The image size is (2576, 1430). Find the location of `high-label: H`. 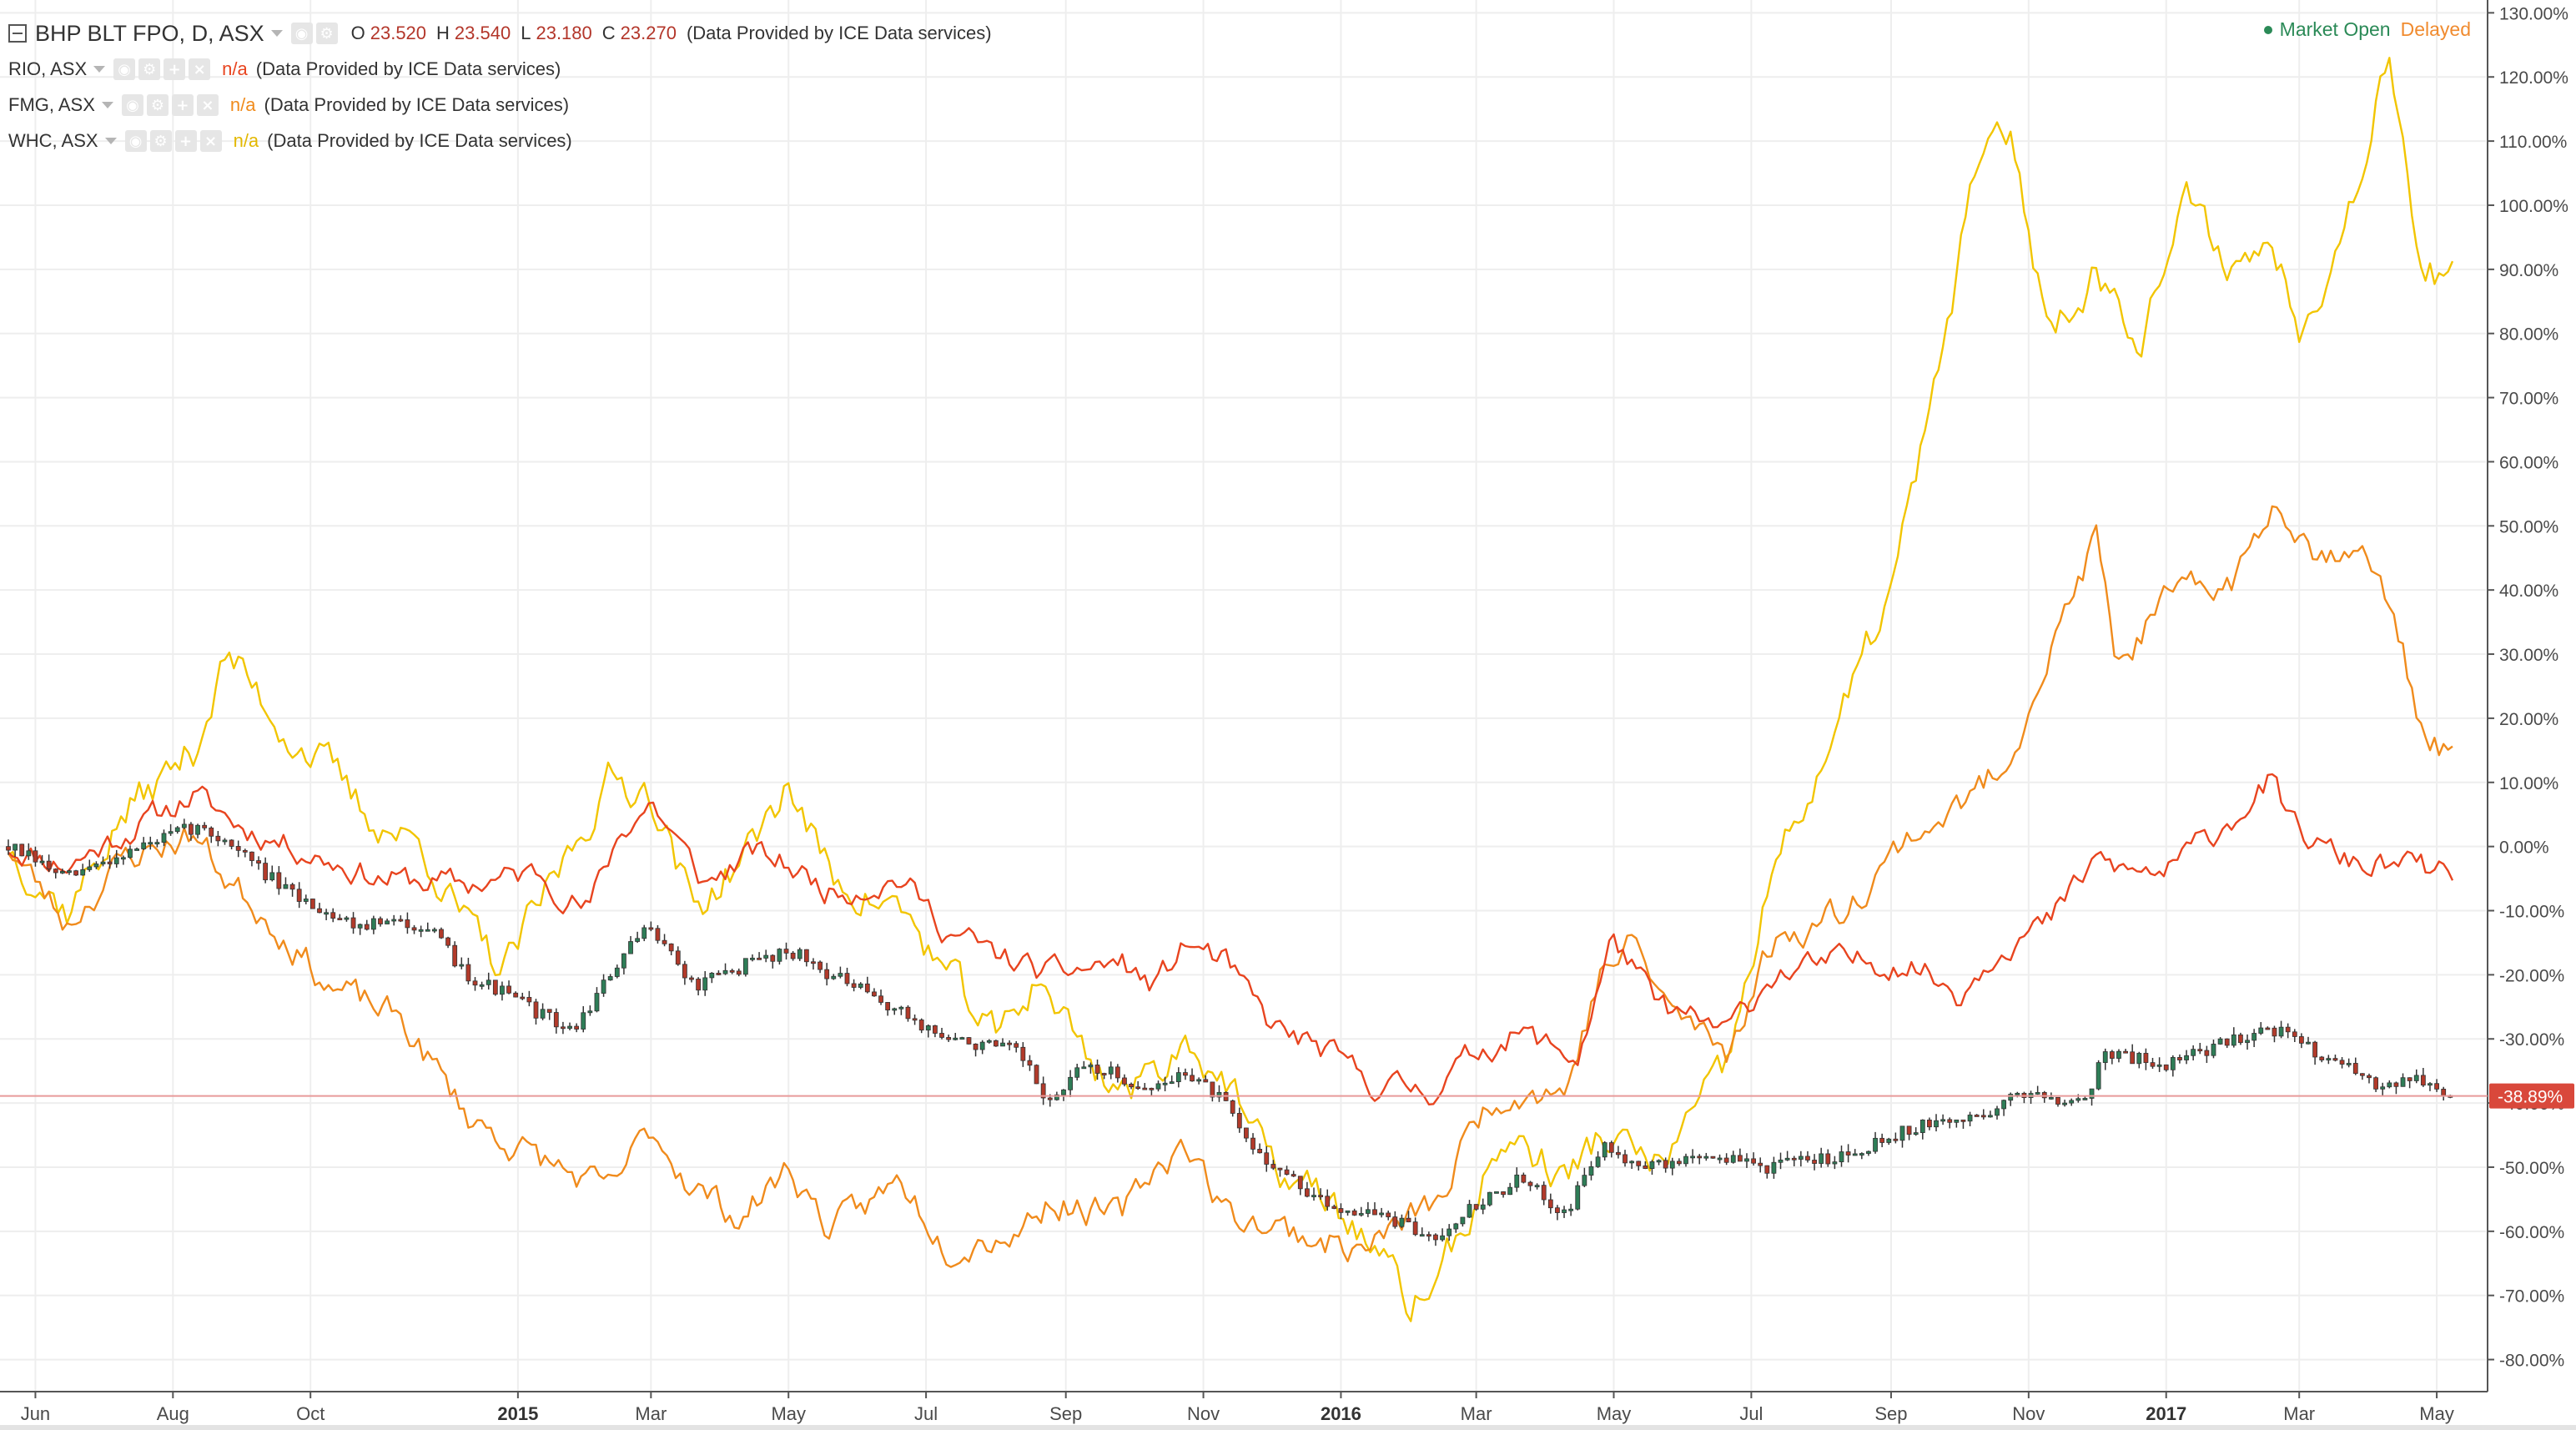

high-label: H is located at coordinates (443, 33).